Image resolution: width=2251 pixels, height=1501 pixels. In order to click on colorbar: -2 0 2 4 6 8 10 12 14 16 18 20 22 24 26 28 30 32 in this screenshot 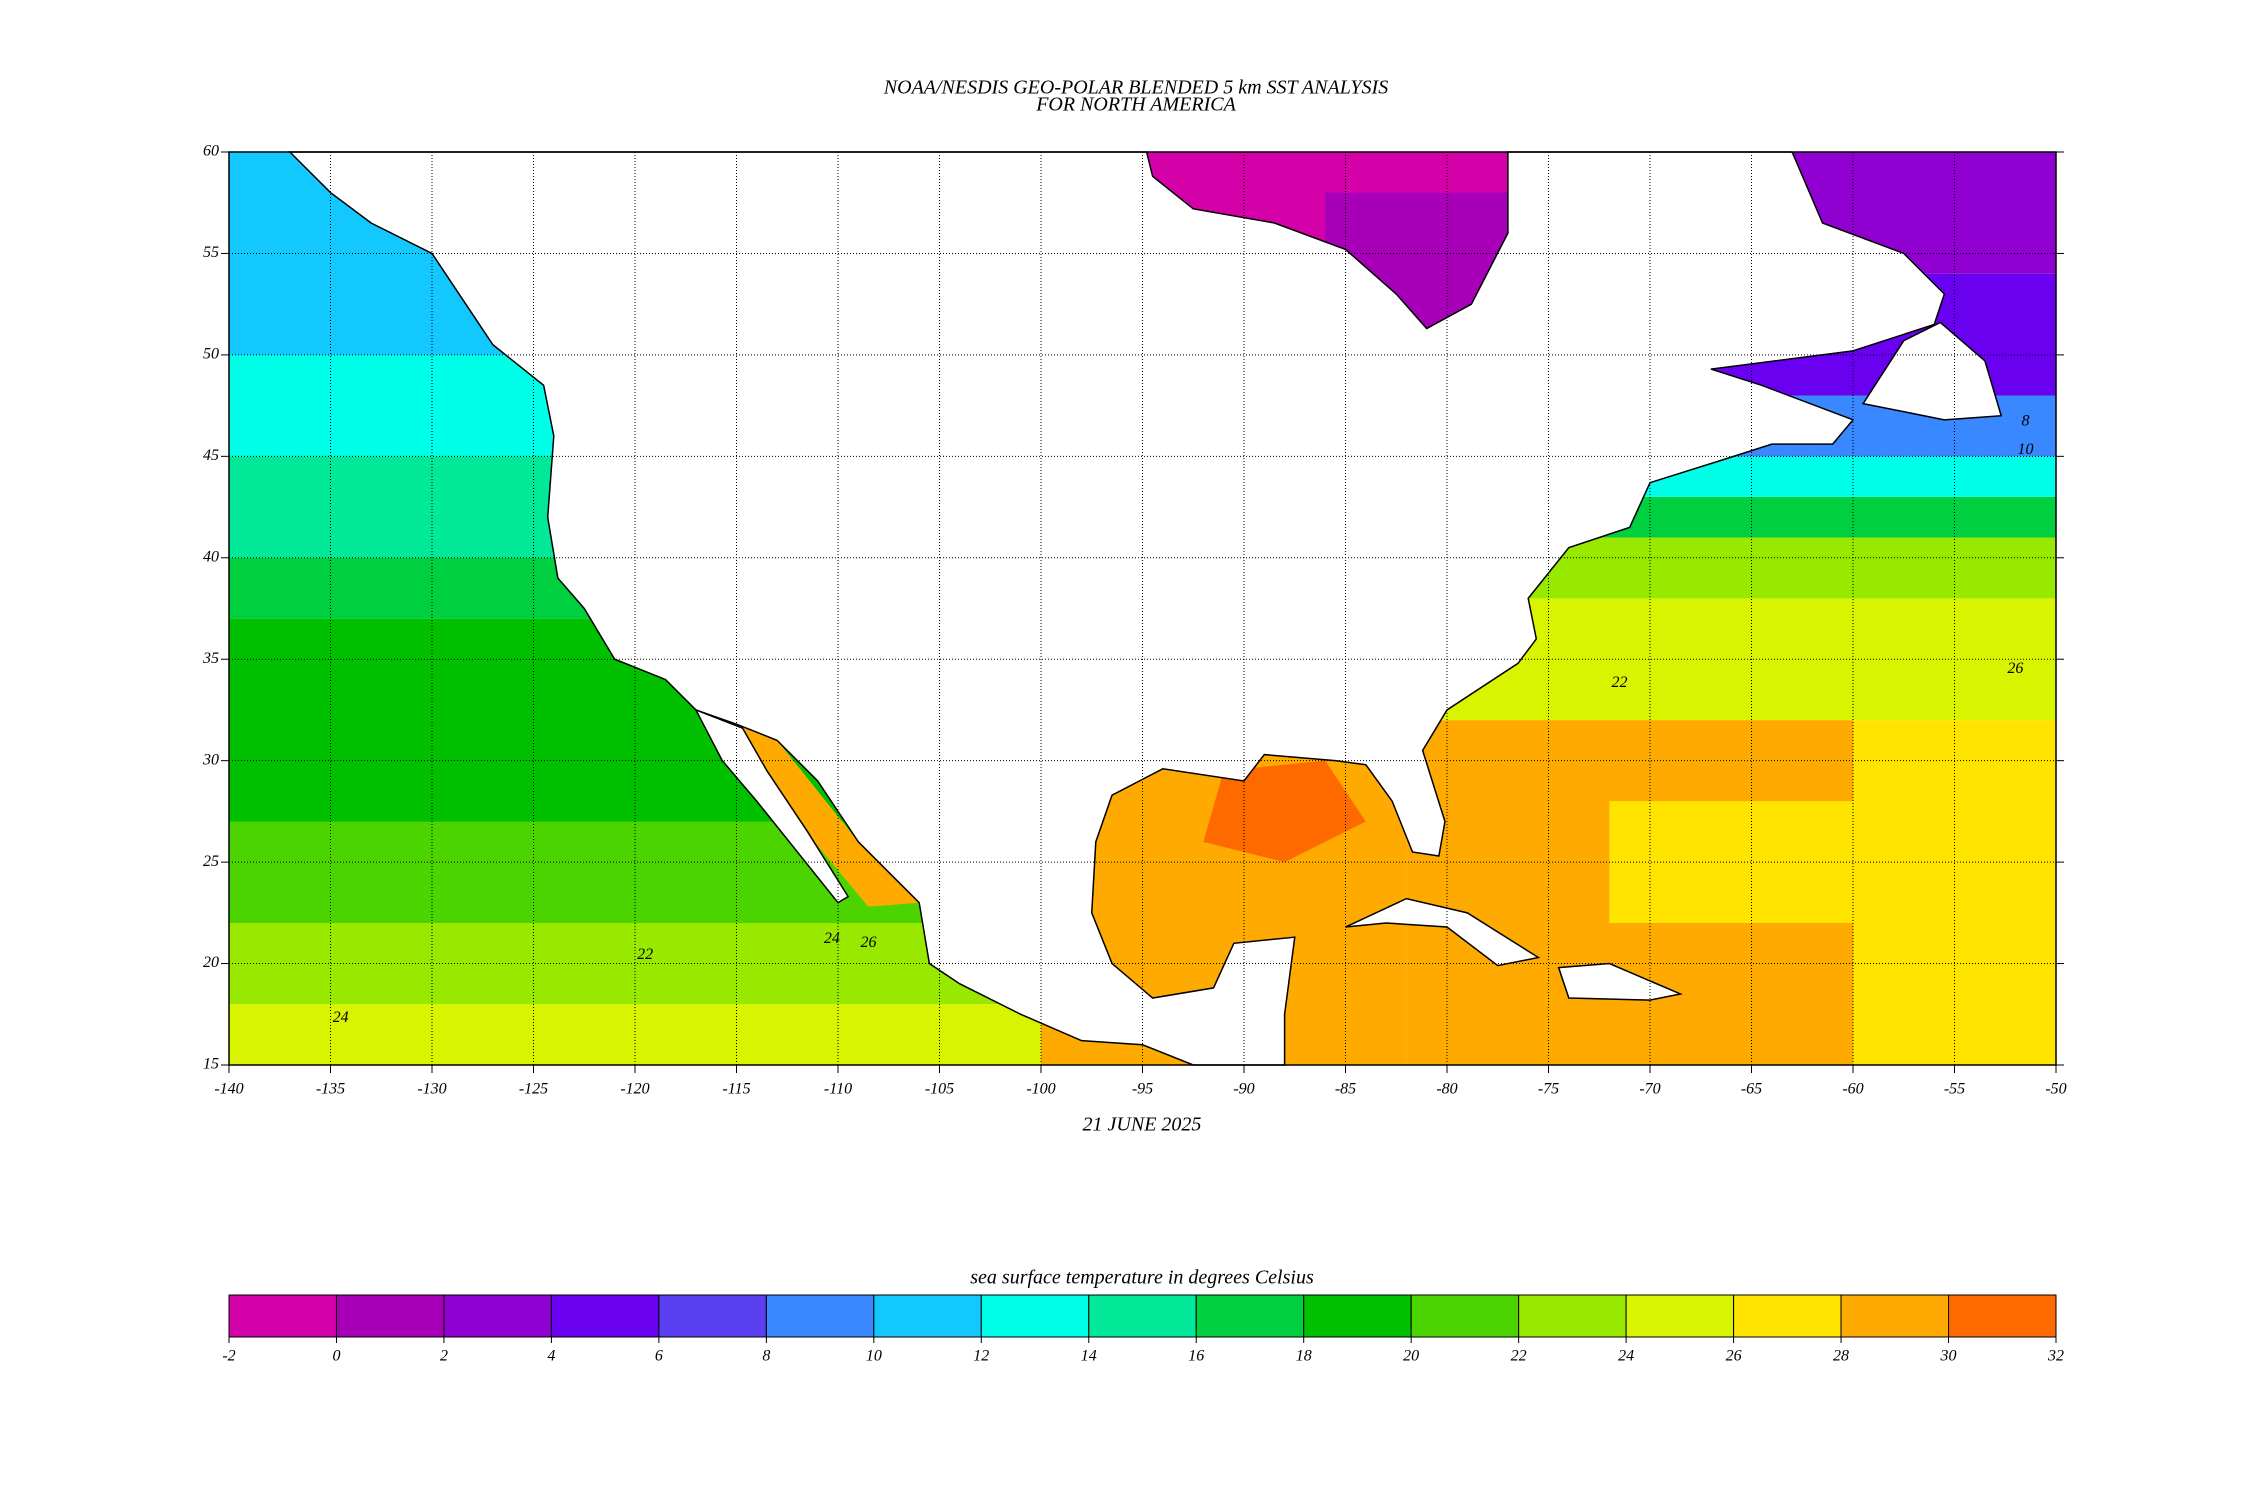, I will do `click(1143, 1329)`.